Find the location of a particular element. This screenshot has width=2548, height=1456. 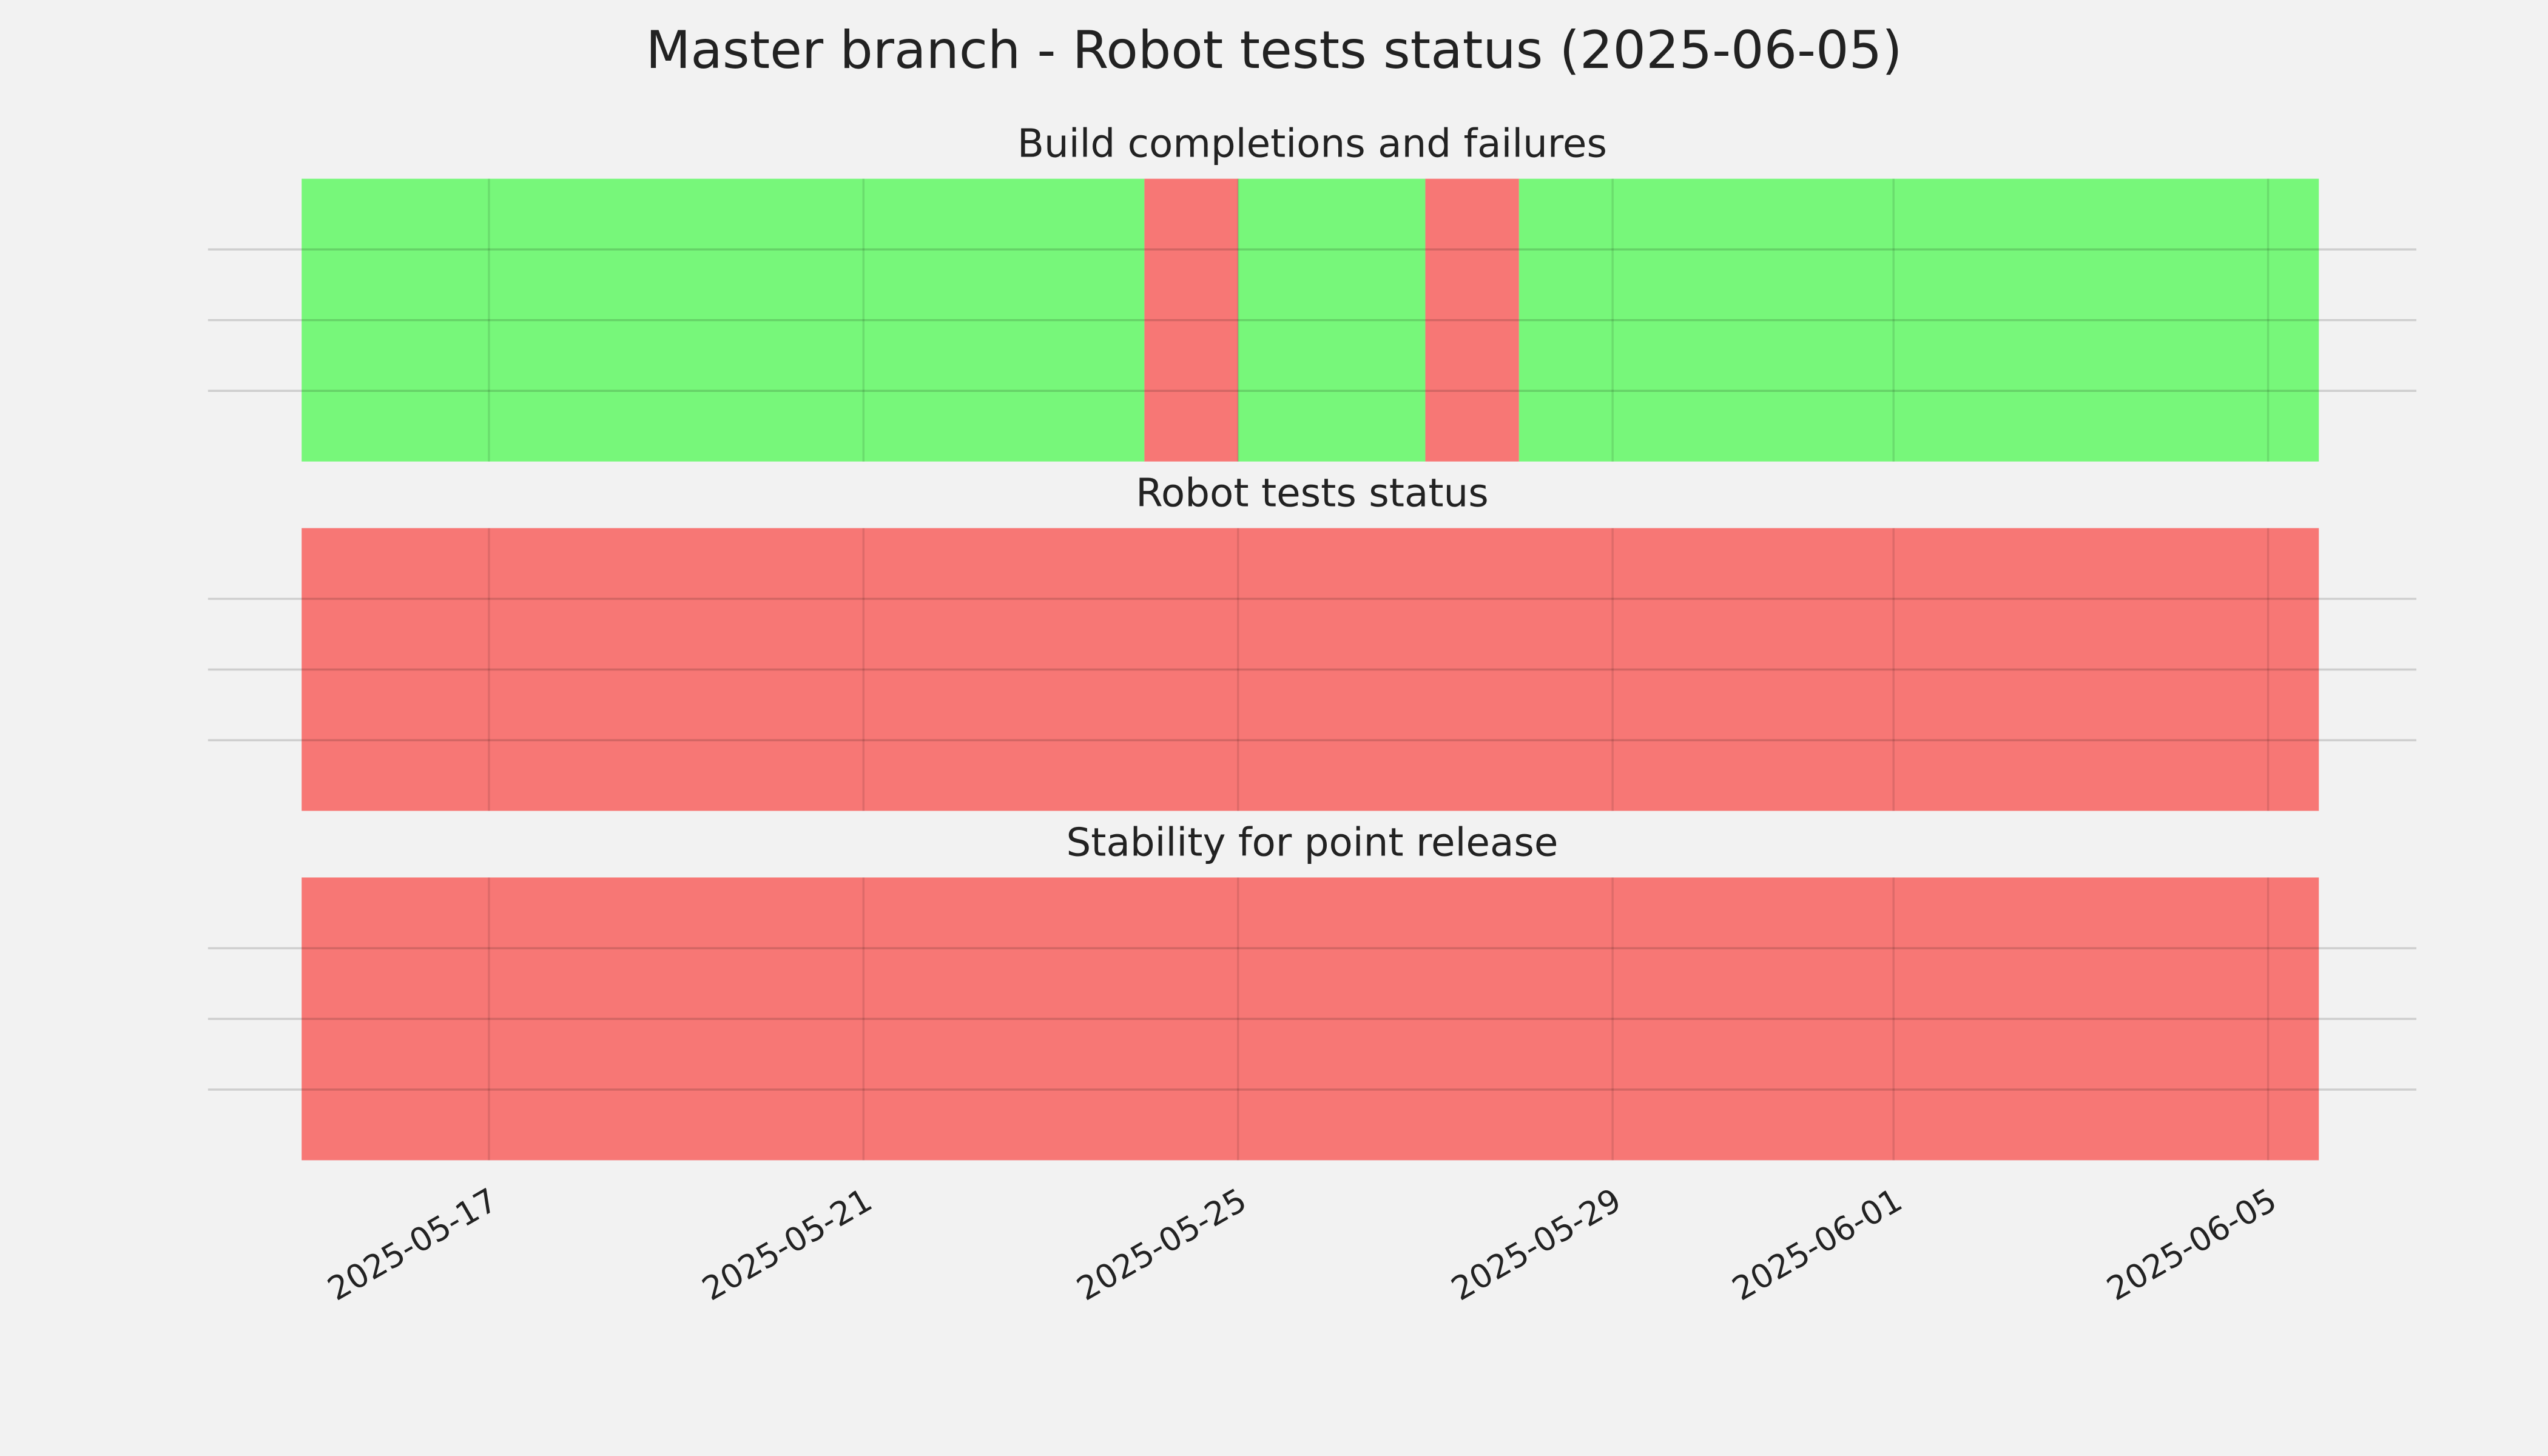

panel-title: Stability for point release is located at coordinates (1313, 842).